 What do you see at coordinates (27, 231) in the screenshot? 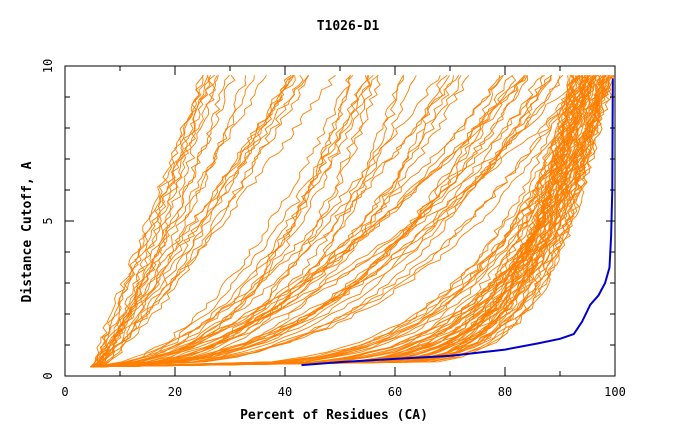
I see `y-axis-label: Distance Cutoff, A` at bounding box center [27, 231].